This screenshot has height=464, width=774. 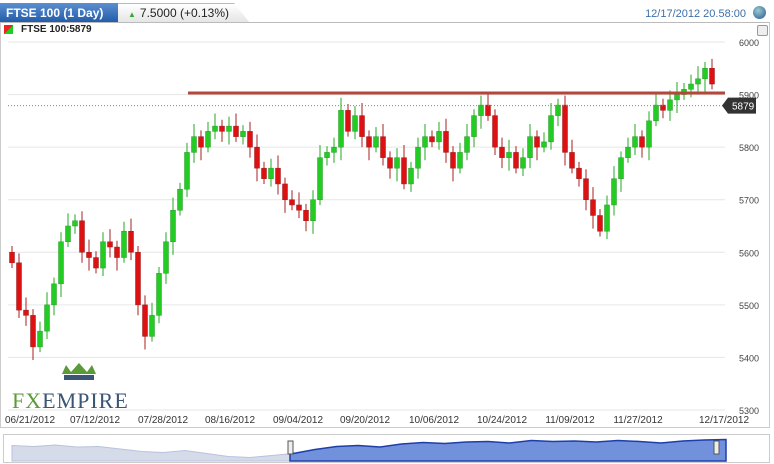 What do you see at coordinates (163, 420) in the screenshot?
I see `x-tick-label: 07/28/2012` at bounding box center [163, 420].